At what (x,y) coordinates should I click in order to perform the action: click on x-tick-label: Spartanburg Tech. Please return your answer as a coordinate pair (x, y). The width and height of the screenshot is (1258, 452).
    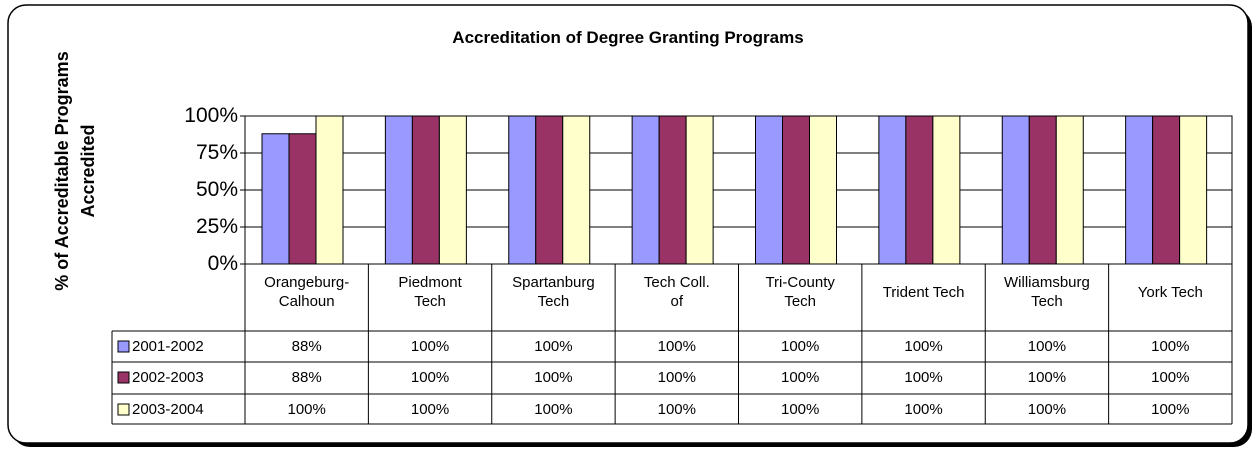
    Looking at the image, I should click on (553, 292).